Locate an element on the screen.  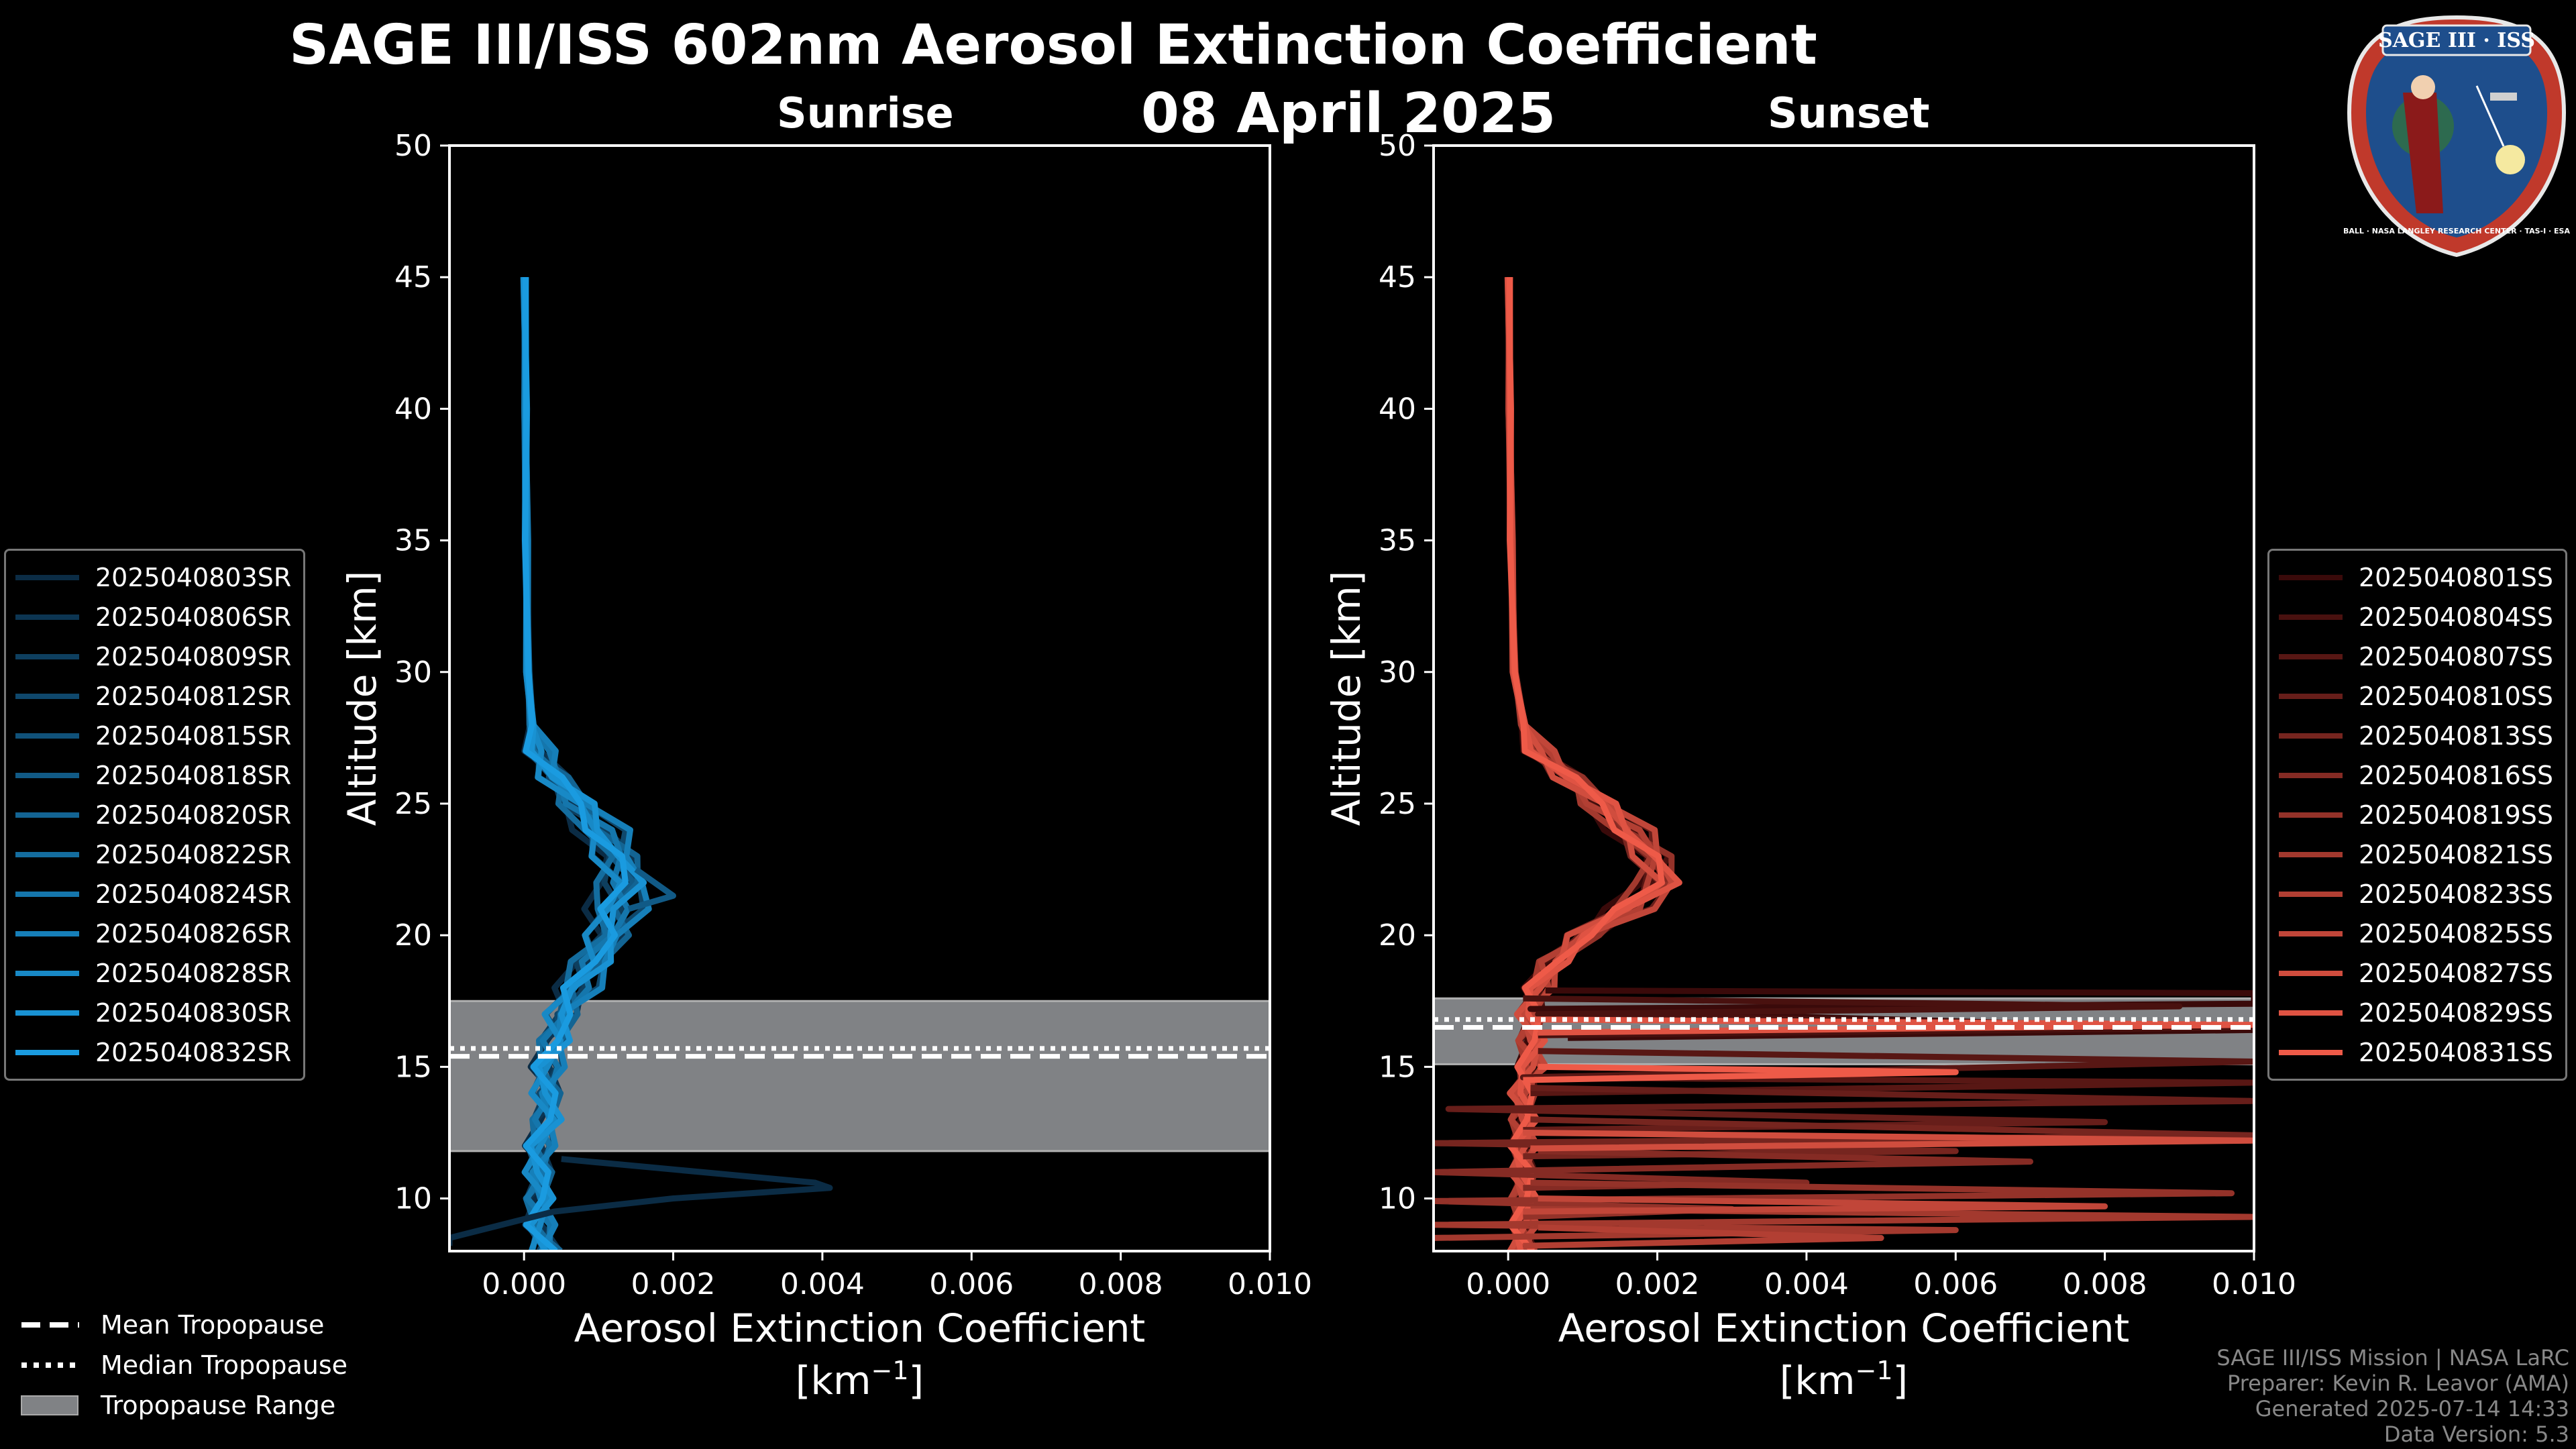
legend-item-2025040824SR: 2025040824SR is located at coordinates (153, 894).